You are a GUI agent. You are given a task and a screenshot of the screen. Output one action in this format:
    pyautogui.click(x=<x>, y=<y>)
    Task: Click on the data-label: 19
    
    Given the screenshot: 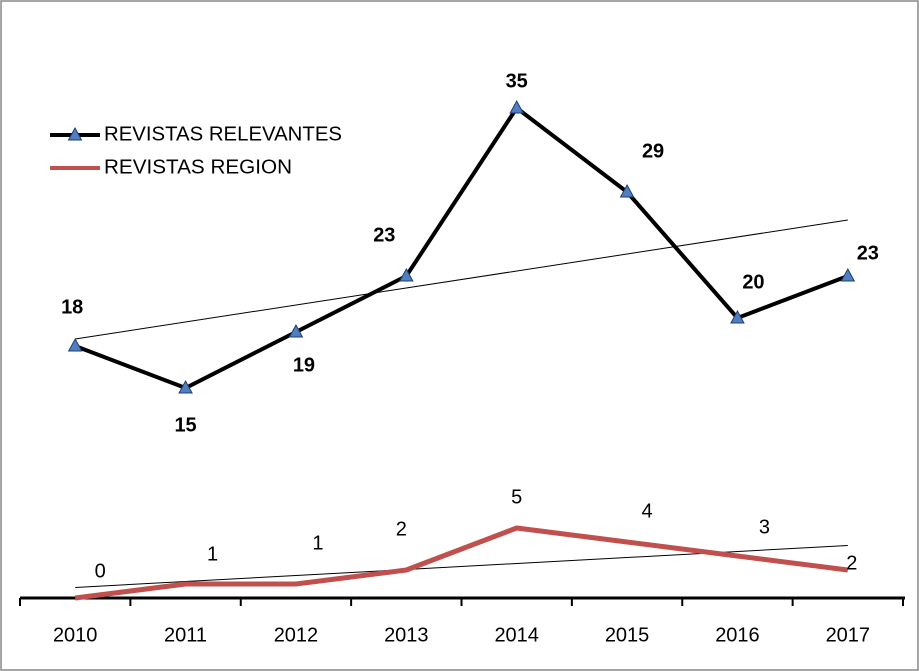 What is the action you would take?
    pyautogui.click(x=304, y=365)
    